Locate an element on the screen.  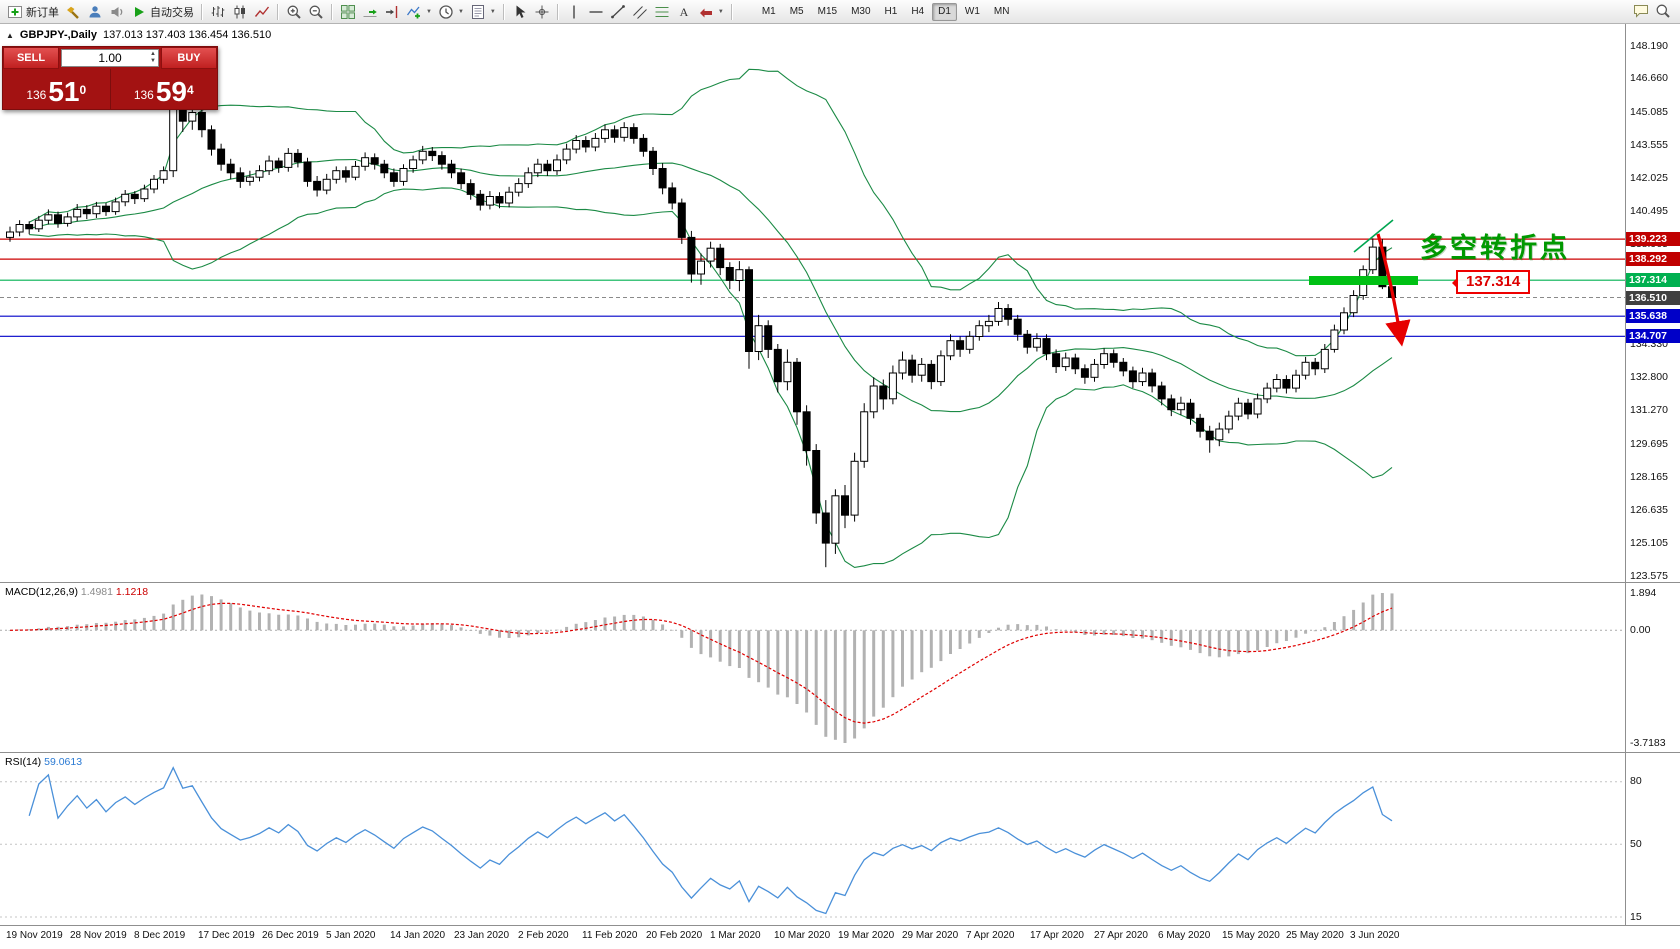
macd-signal-line is located at coordinates (701, 663).